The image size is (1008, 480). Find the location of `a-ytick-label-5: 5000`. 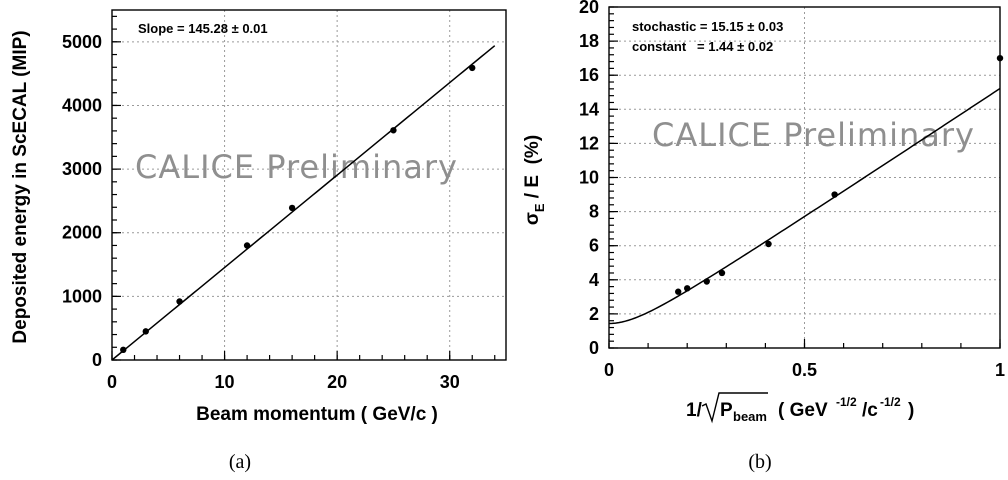

a-ytick-label-5: 5000 is located at coordinates (82, 42).